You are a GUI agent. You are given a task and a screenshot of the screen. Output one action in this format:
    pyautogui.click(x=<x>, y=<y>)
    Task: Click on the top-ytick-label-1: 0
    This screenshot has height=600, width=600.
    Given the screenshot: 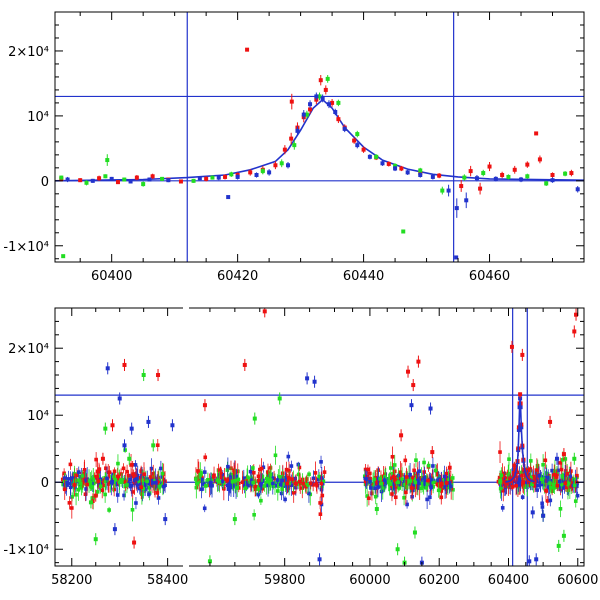 What is the action you would take?
    pyautogui.click(x=45, y=182)
    